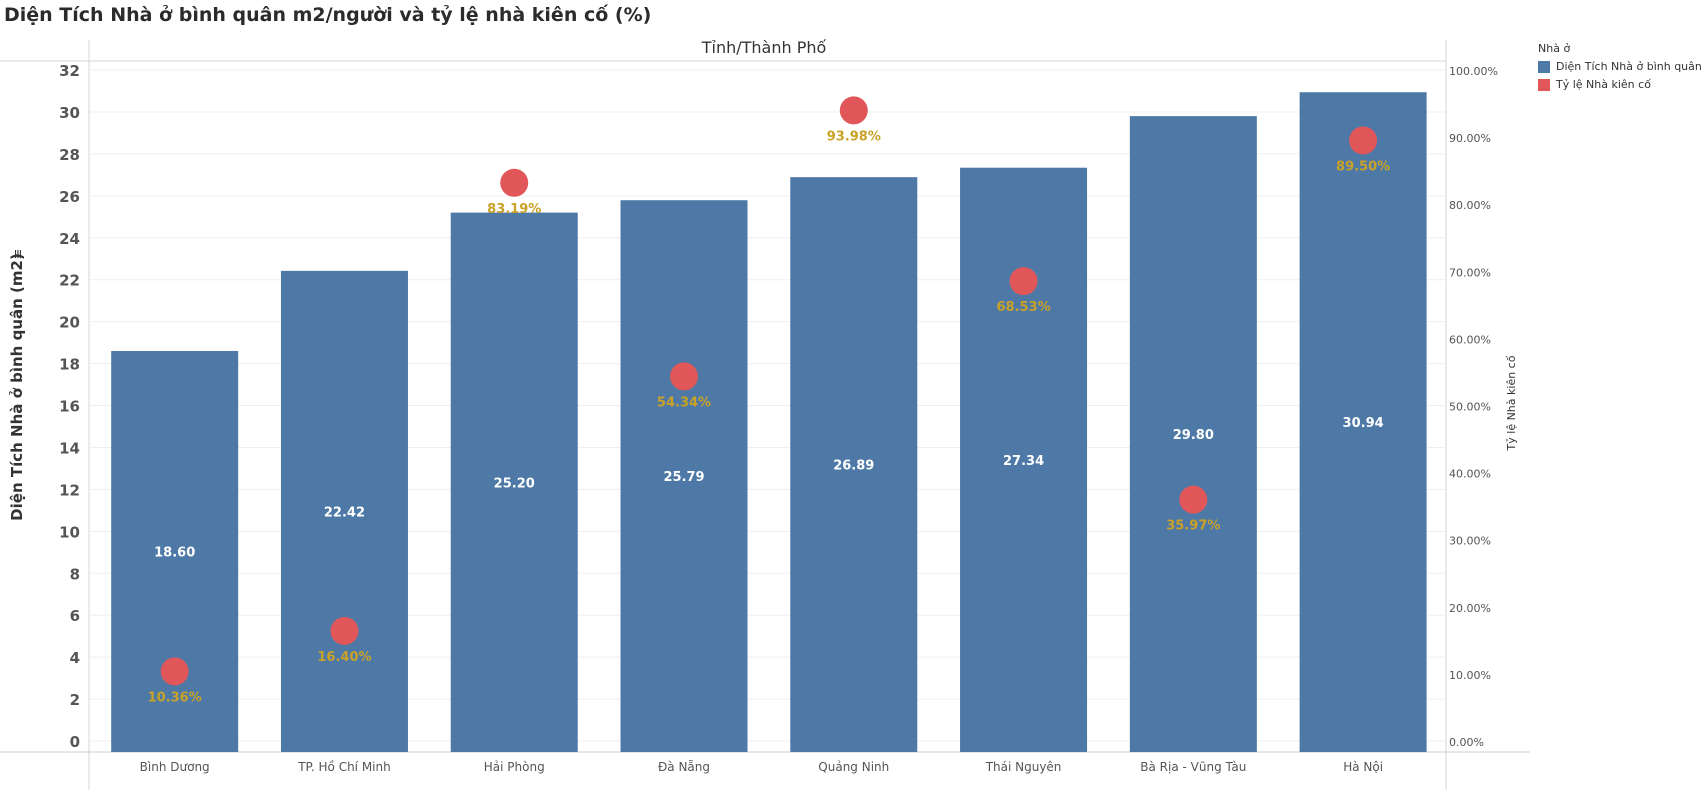 This screenshot has width=1708, height=790. What do you see at coordinates (1023, 307) in the screenshot?
I see `dot-value-label: 68.53%` at bounding box center [1023, 307].